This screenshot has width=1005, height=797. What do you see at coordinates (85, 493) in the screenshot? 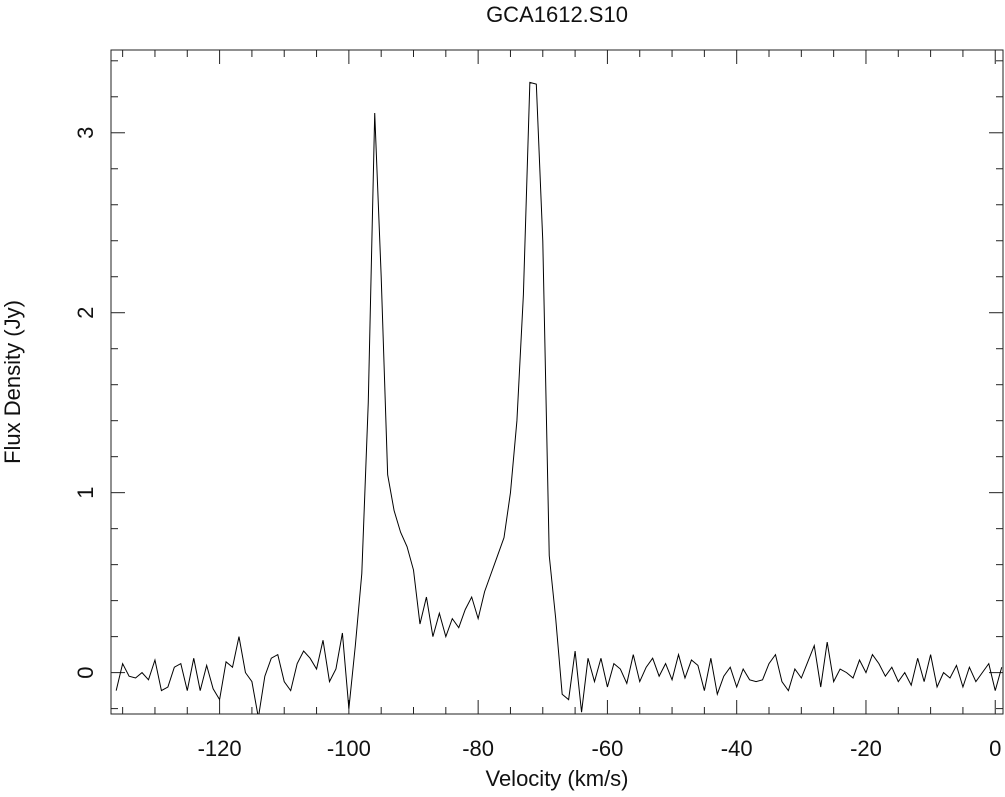
I see `y-tick-label: 1` at bounding box center [85, 493].